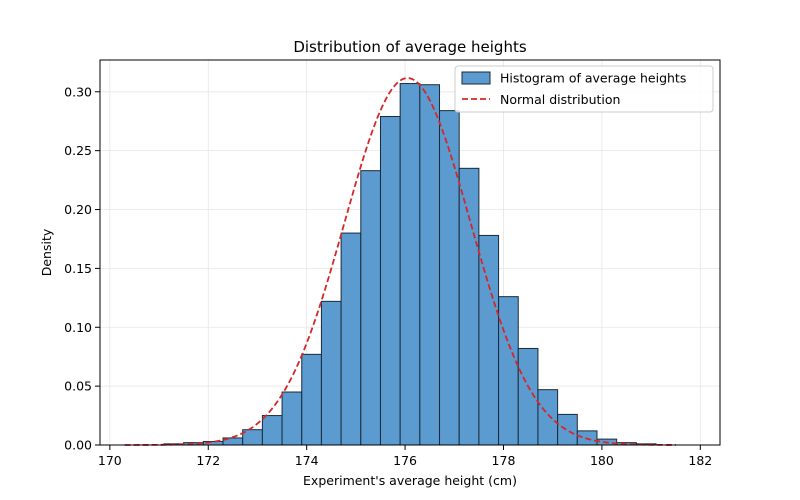  Describe the element at coordinates (409, 47) in the screenshot. I see `chart-title: Distribution of average heights` at that location.